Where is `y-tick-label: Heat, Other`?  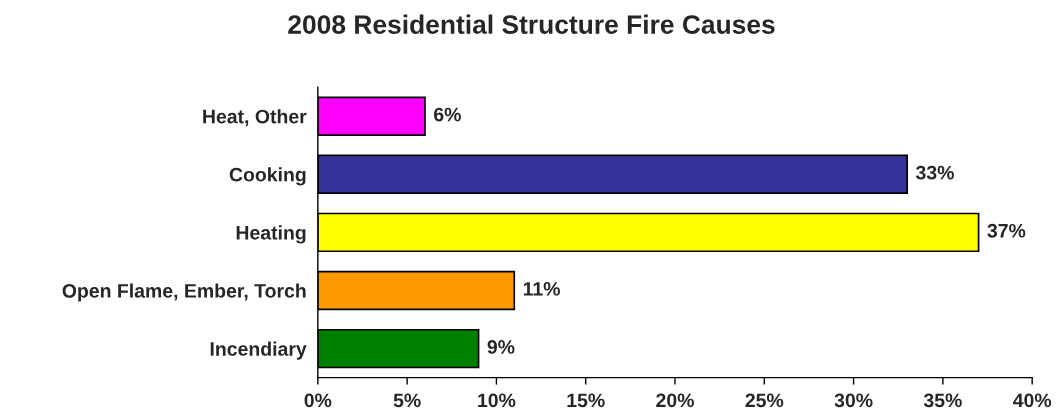 y-tick-label: Heat, Other is located at coordinates (255, 118).